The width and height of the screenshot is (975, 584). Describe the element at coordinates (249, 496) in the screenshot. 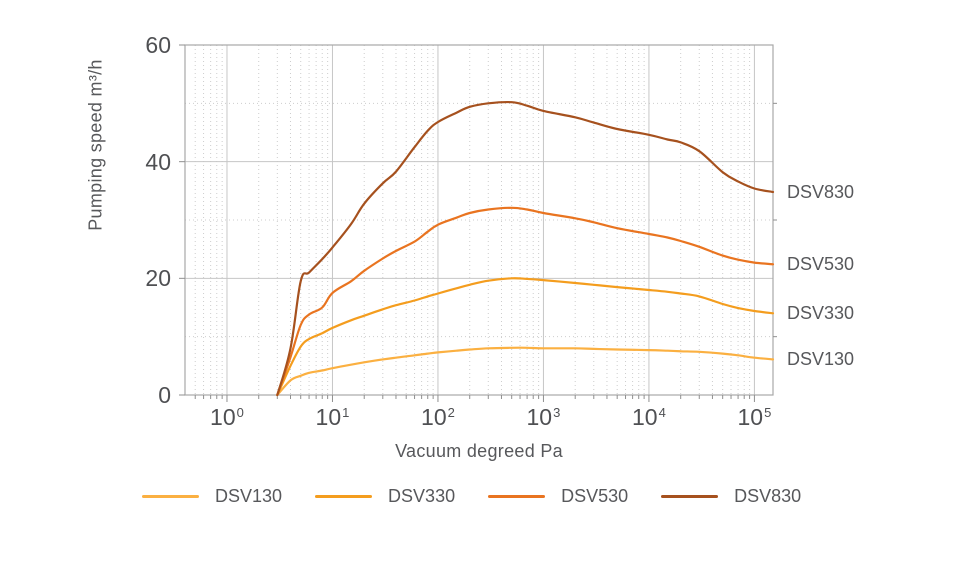

I see `legend-label-dsv130: DSV130` at that location.